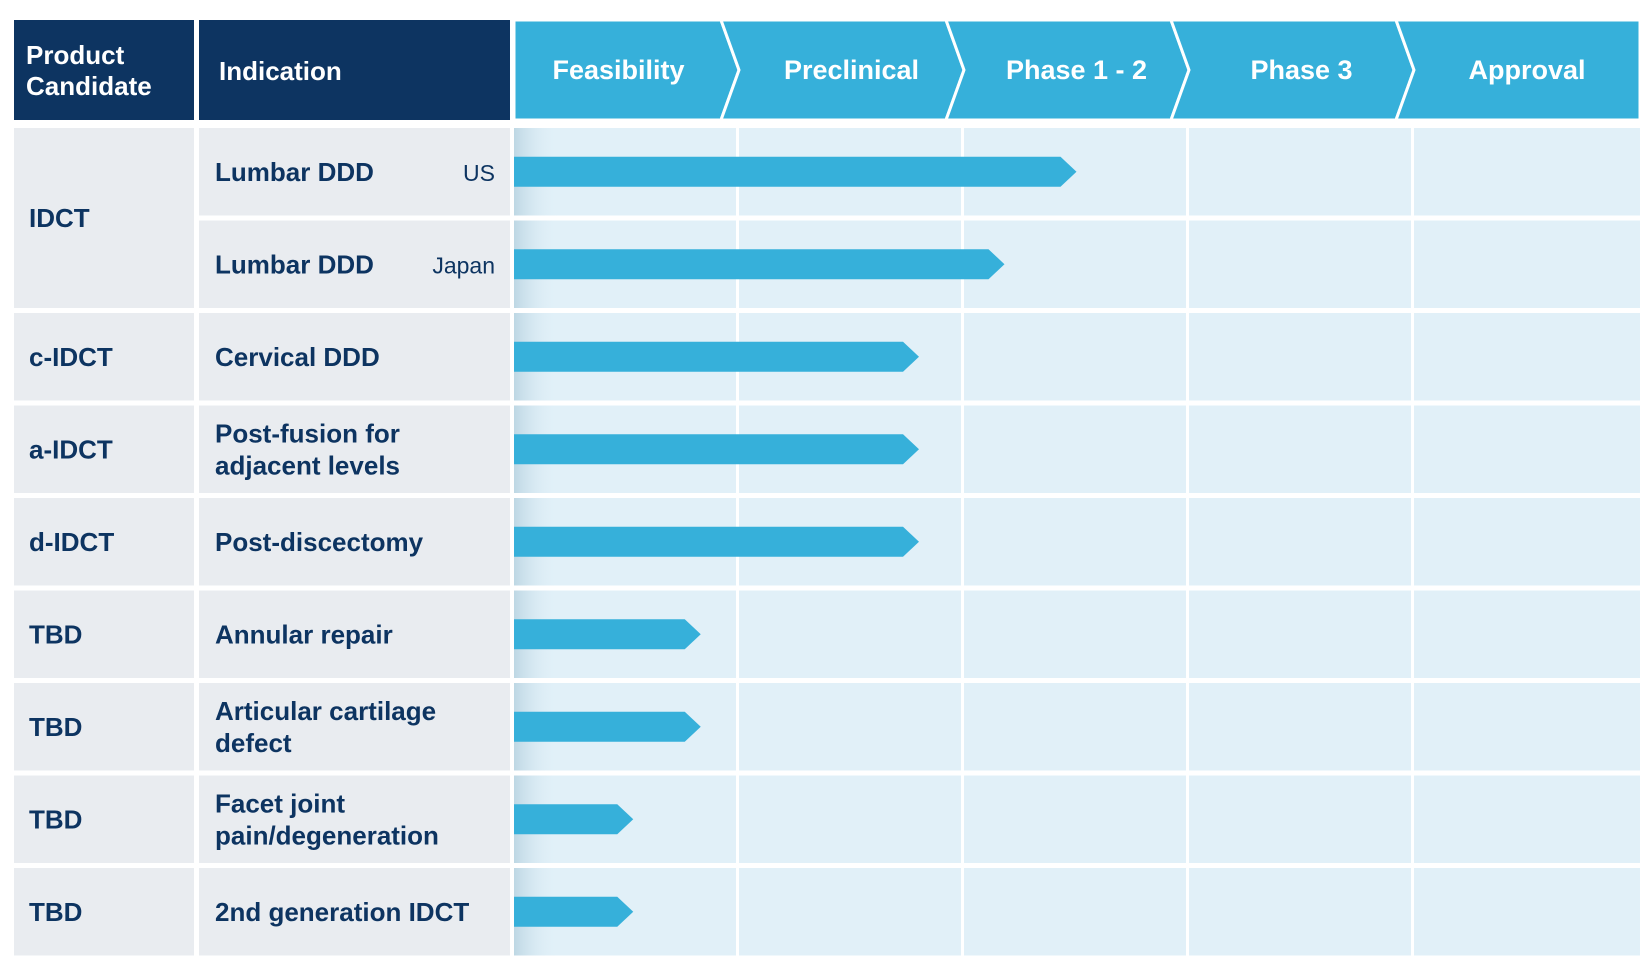 The height and width of the screenshot is (968, 1642). Describe the element at coordinates (1301, 70) in the screenshot. I see `stage-label: Phase 3` at that location.